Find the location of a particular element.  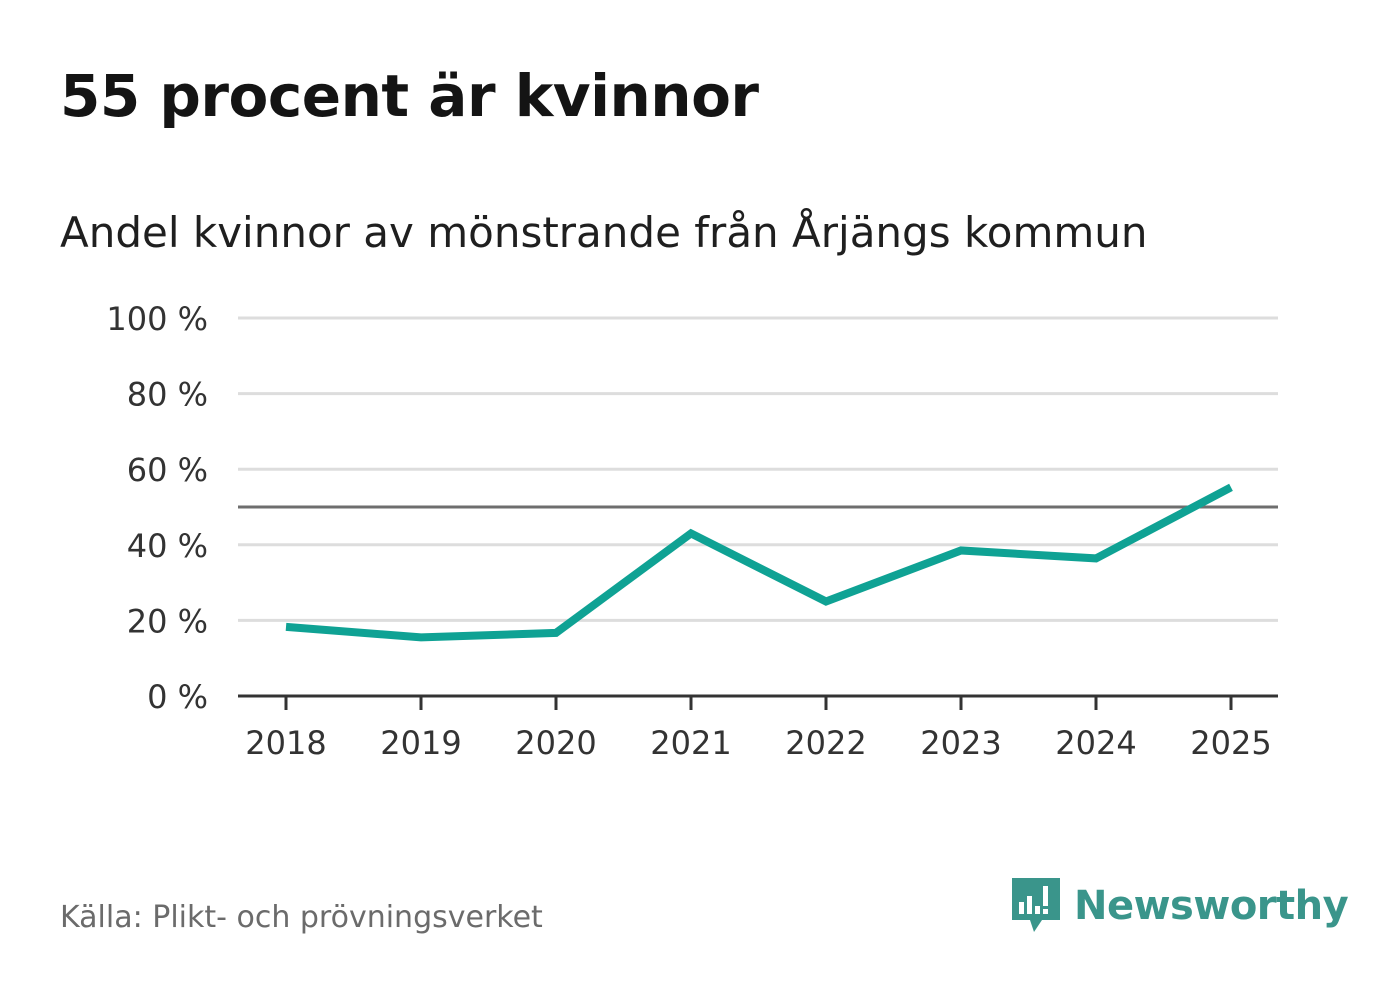

series-line is located at coordinates (759, 562).